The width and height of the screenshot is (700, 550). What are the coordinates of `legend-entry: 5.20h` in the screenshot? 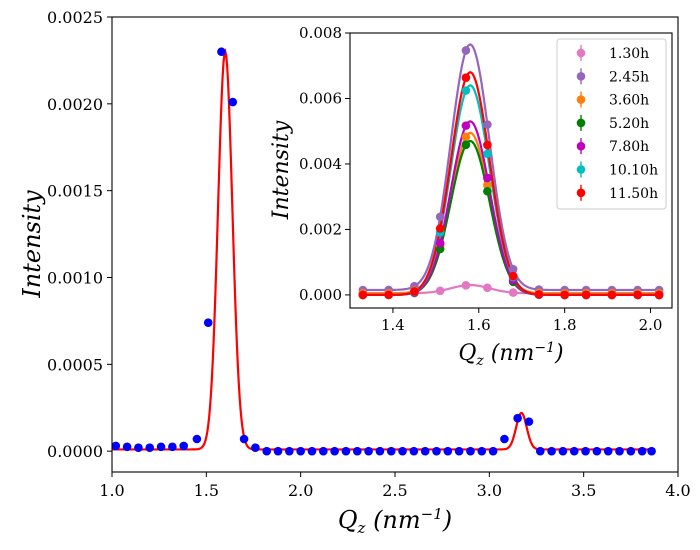 It's located at (612, 123).